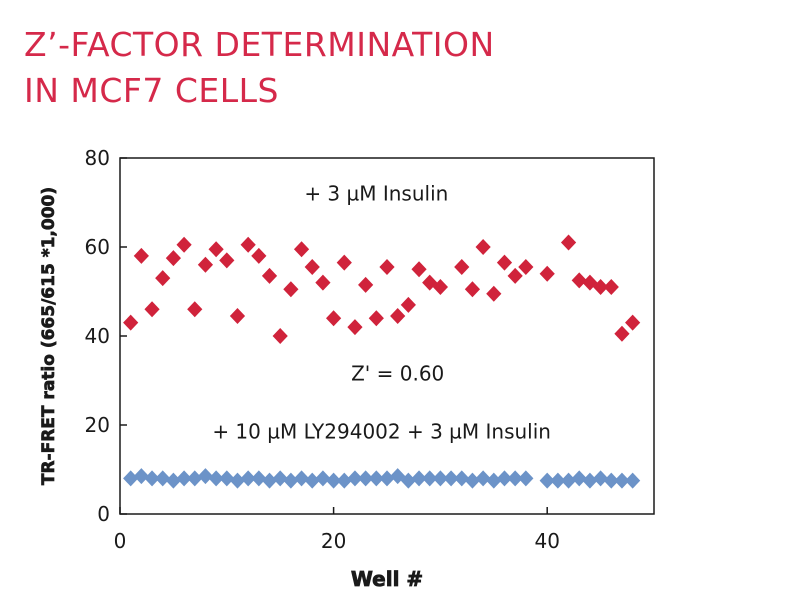  What do you see at coordinates (376, 193) in the screenshot?
I see `annotation: + 3 µM Insulin` at bounding box center [376, 193].